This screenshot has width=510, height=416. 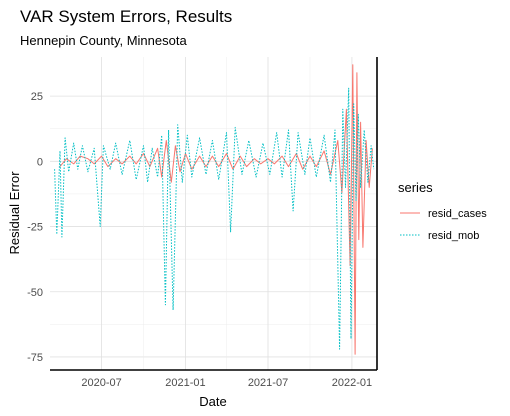 What do you see at coordinates (185, 383) in the screenshot?
I see `x-tick-label: 2021-01` at bounding box center [185, 383].